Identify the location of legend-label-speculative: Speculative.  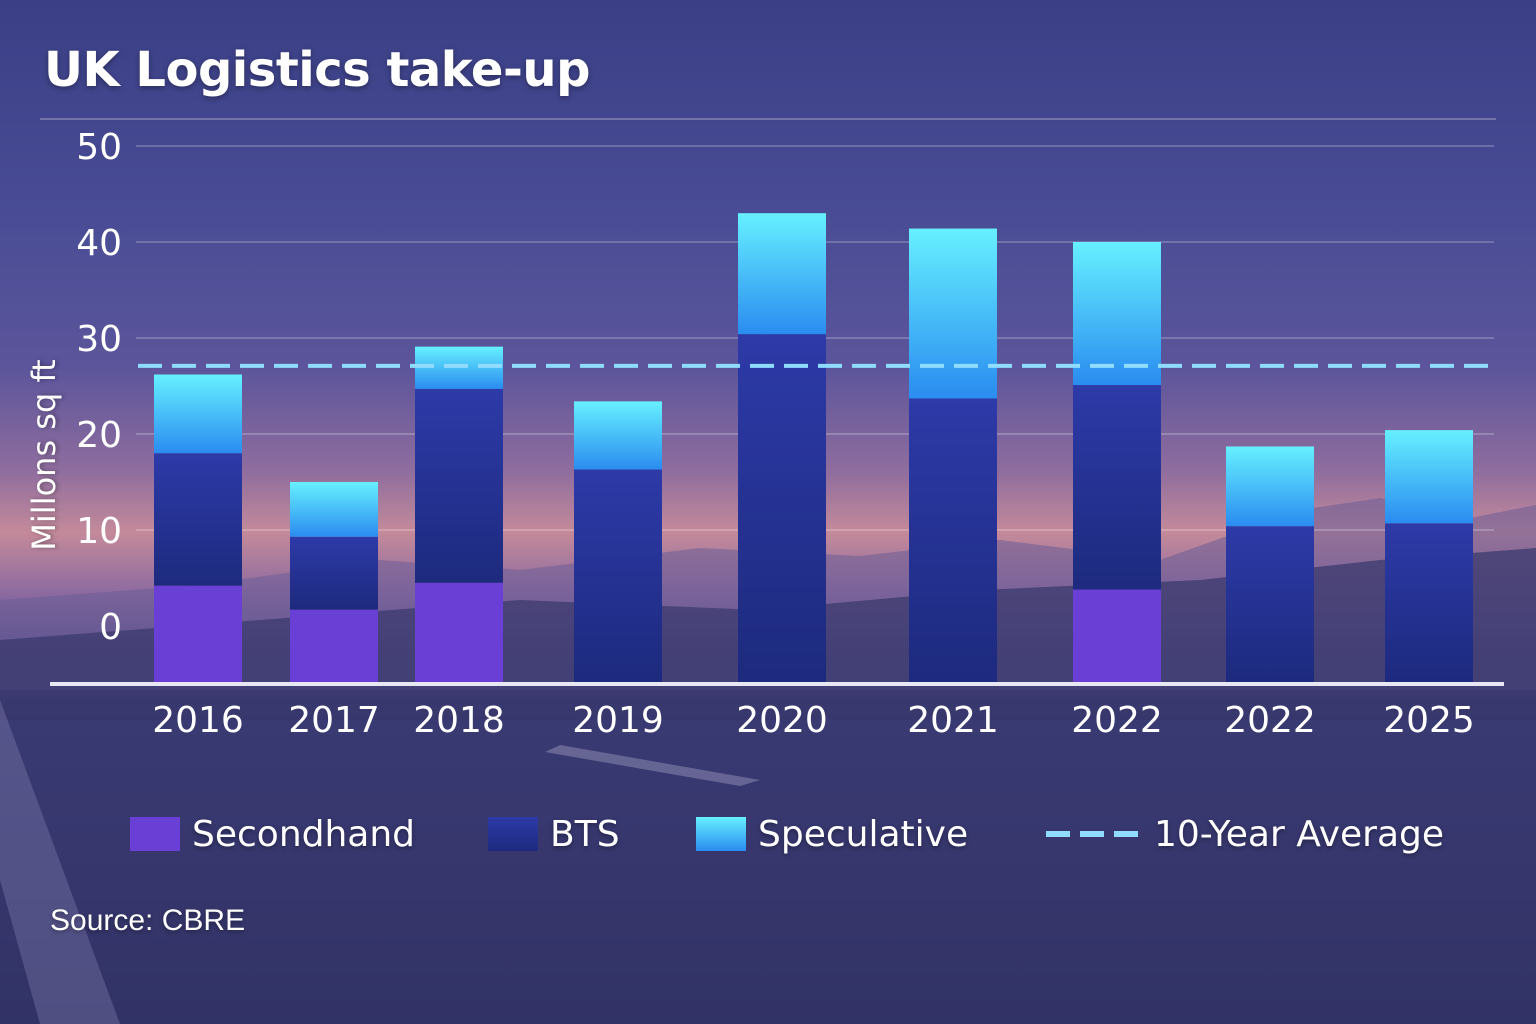
(863, 834).